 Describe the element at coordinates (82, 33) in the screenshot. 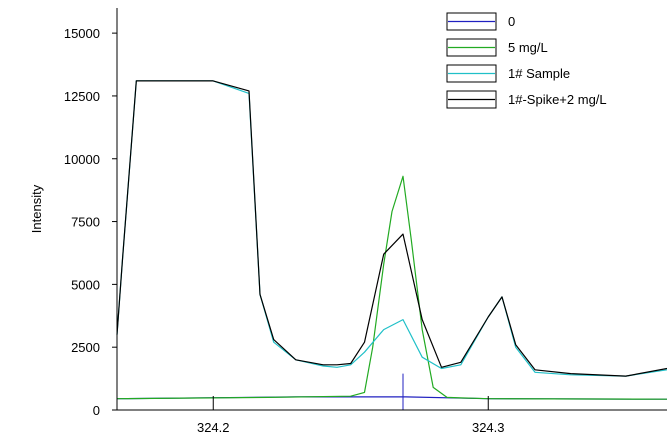

I see `y-tick-label: 15000` at that location.